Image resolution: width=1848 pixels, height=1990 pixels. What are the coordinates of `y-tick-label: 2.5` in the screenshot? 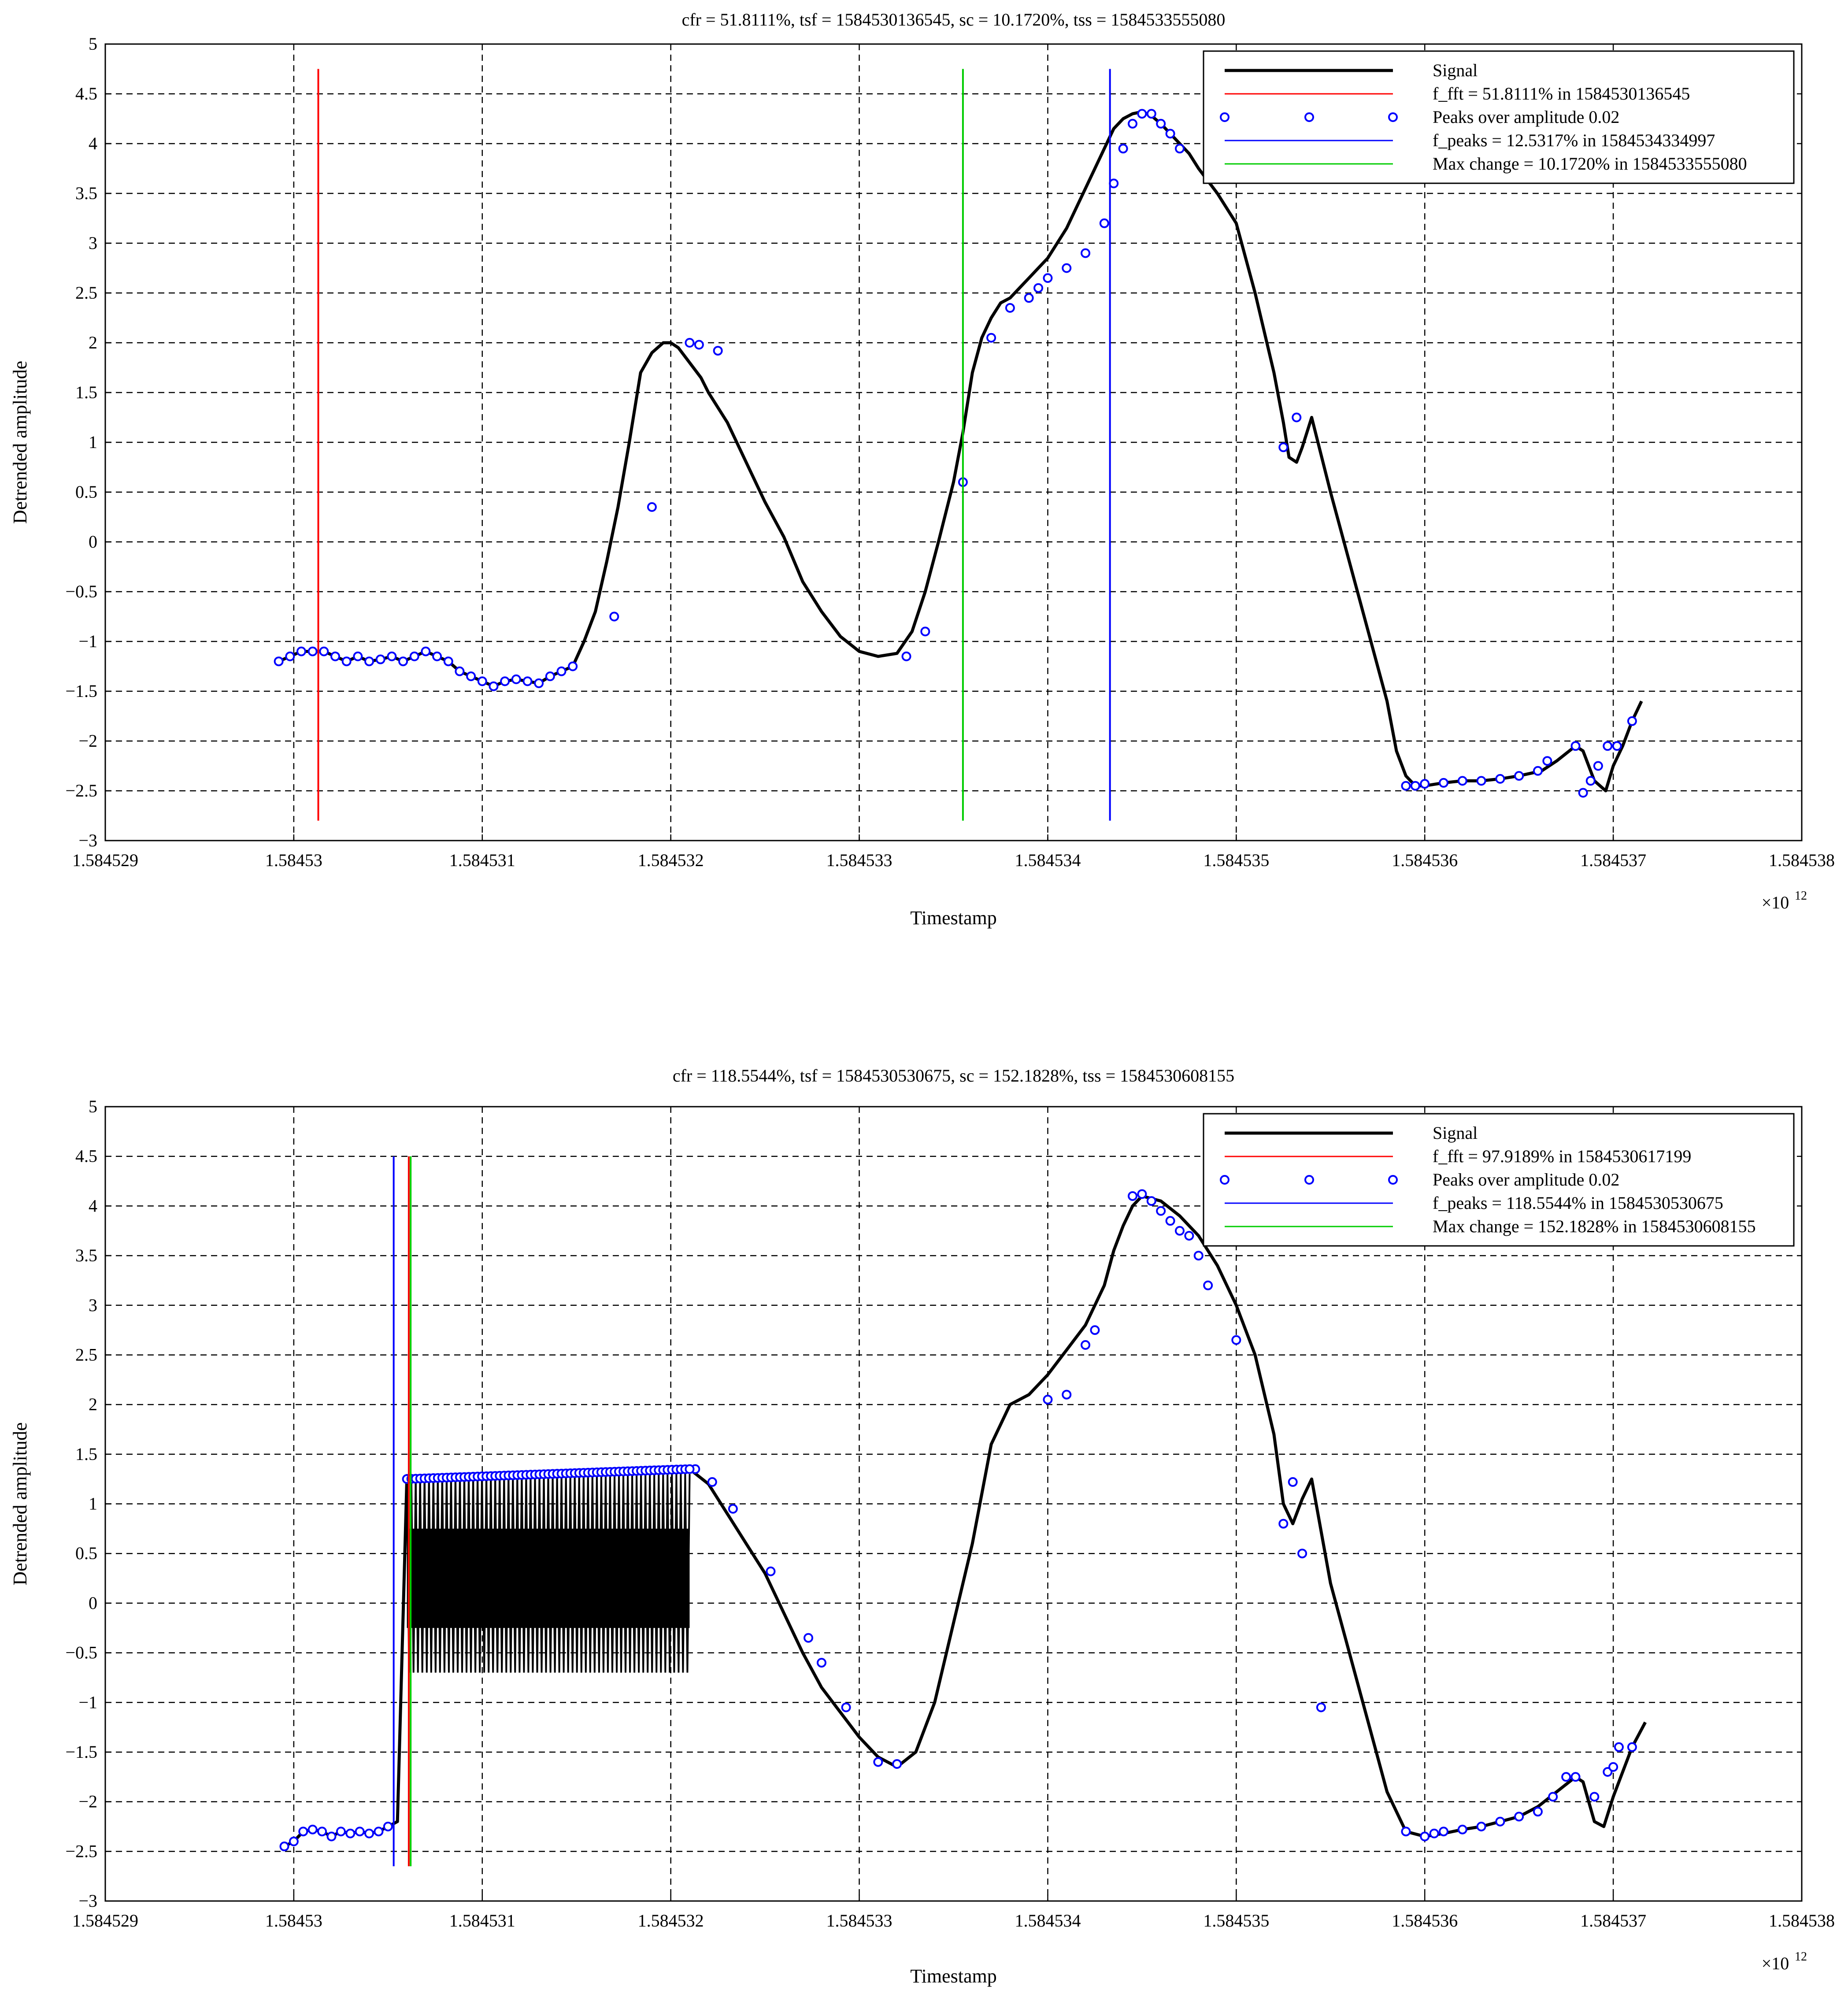 It's located at (86, 1354).